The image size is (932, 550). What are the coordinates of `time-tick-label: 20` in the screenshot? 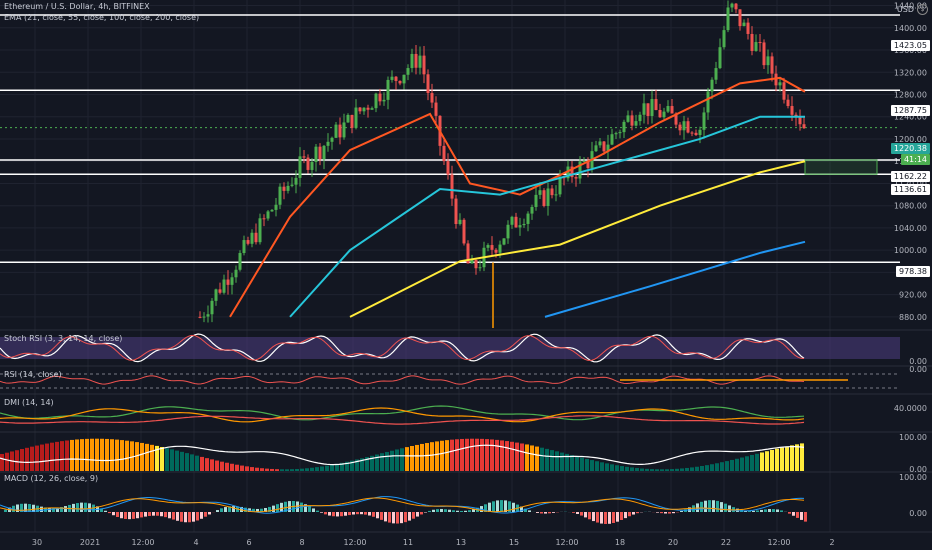 It's located at (673, 542).